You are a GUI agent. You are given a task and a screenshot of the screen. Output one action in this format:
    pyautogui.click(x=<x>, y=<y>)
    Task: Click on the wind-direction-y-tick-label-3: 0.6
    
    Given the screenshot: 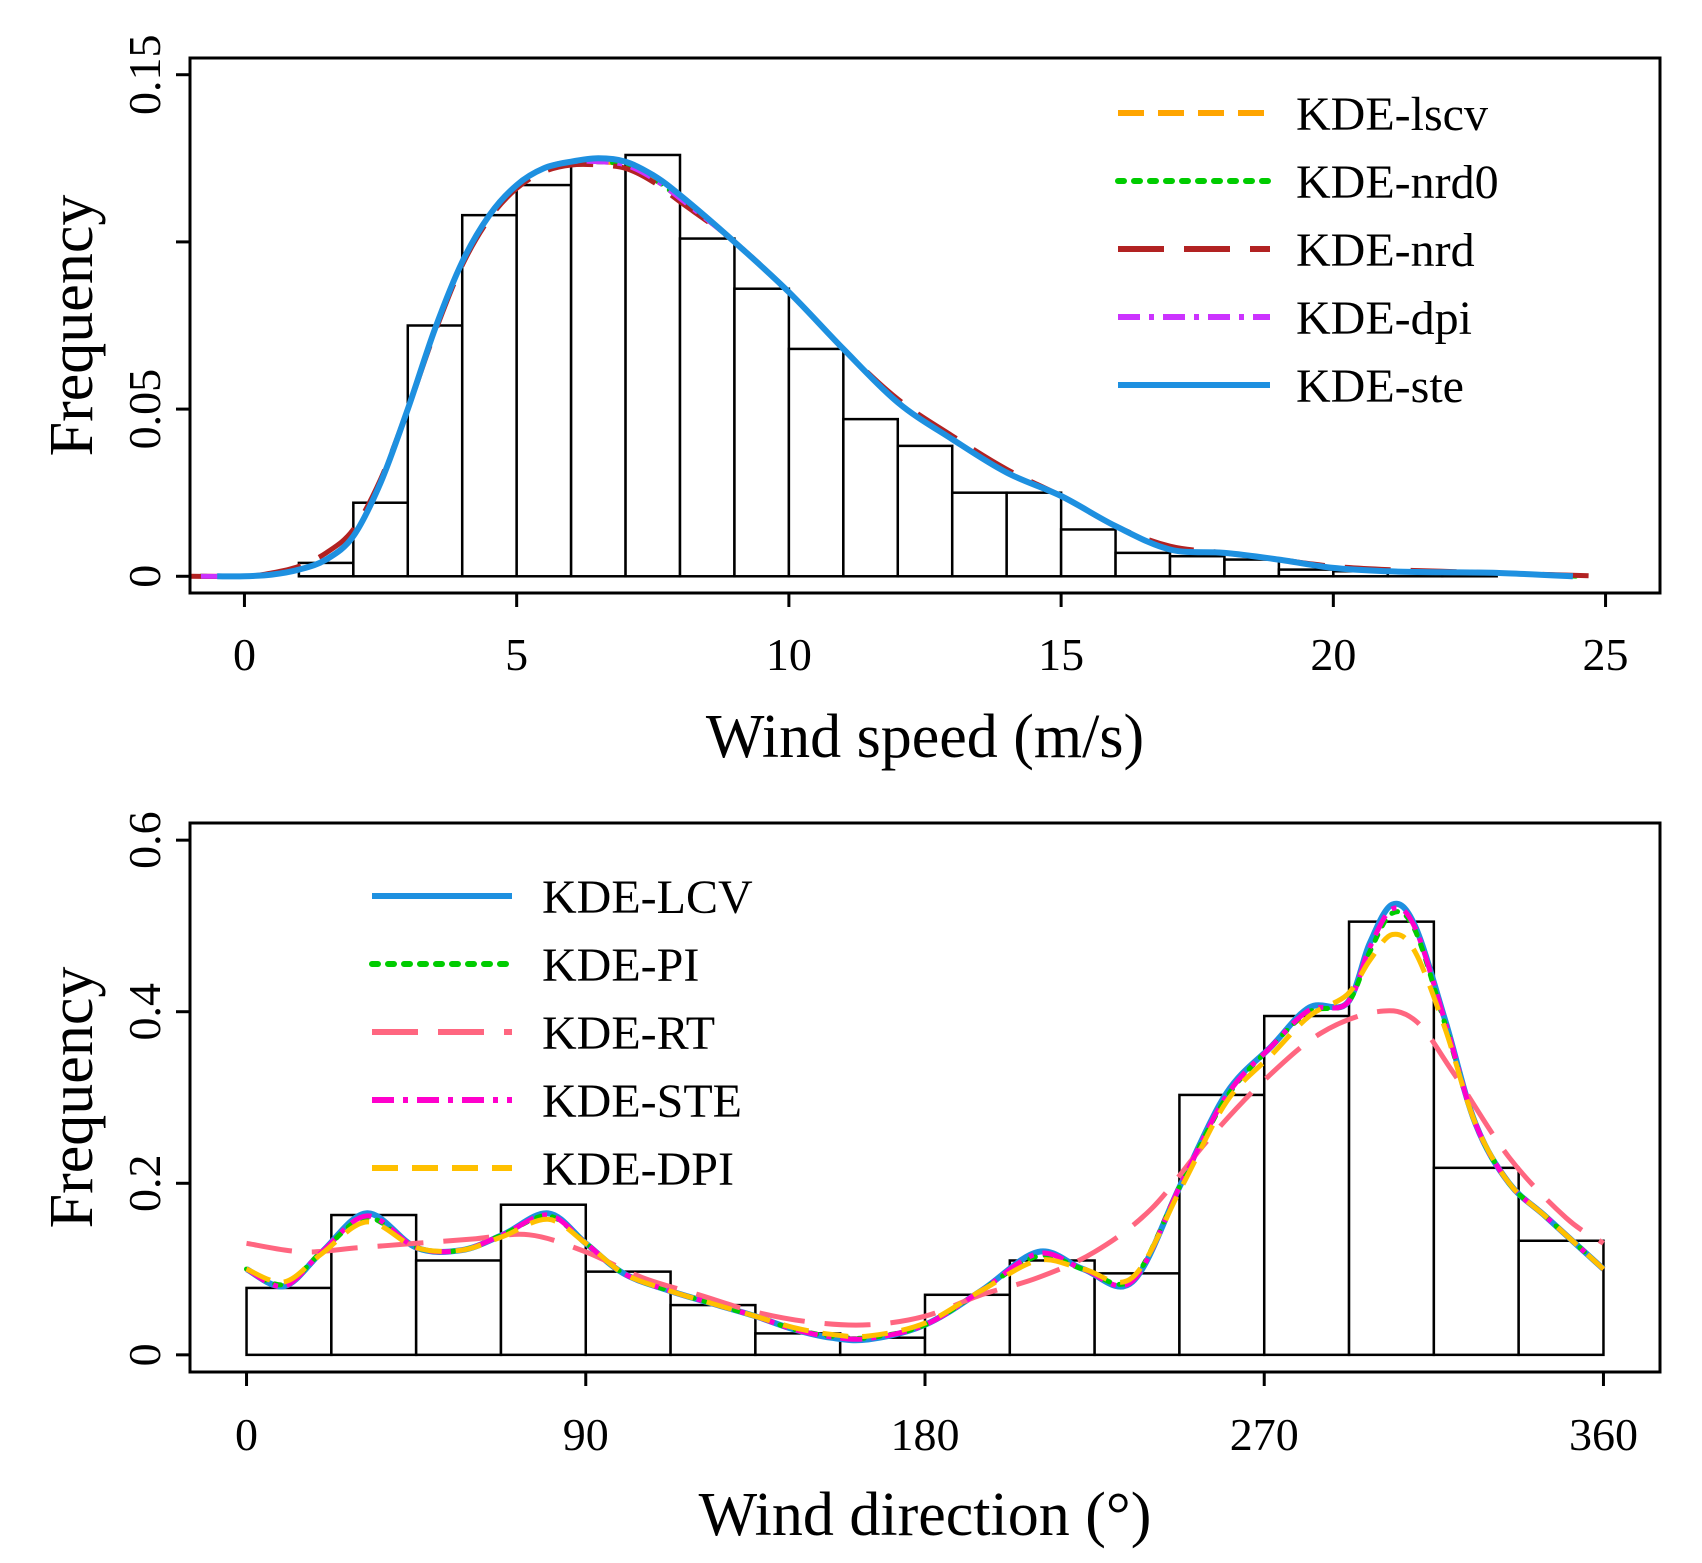 What is the action you would take?
    pyautogui.click(x=144, y=840)
    